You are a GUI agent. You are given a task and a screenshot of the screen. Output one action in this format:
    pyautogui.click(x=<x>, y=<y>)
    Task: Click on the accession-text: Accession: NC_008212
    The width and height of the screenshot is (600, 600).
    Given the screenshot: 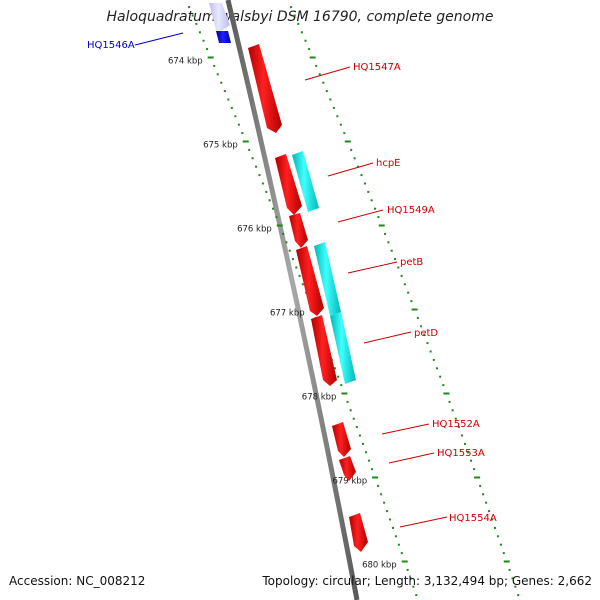 What is the action you would take?
    pyautogui.click(x=77, y=581)
    